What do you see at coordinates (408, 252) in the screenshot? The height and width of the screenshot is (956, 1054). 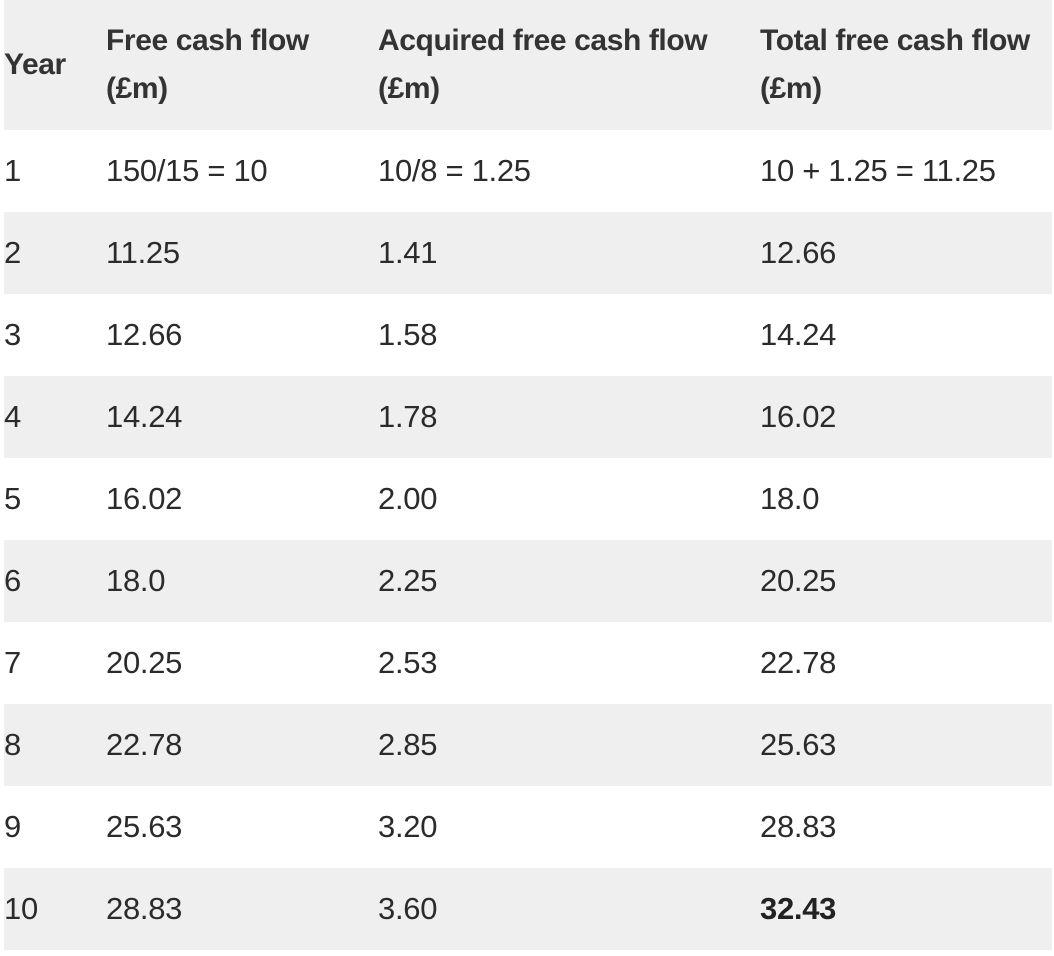 I see `acquired-free-cash-flow-cell: 1.41` at bounding box center [408, 252].